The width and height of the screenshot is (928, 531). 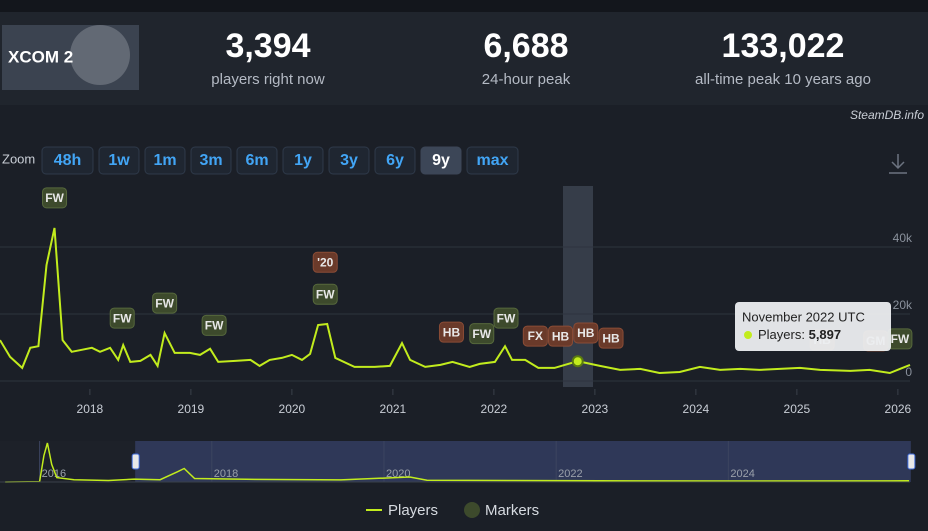 I want to click on zoom-button-label: 3y, so click(x=349, y=160).